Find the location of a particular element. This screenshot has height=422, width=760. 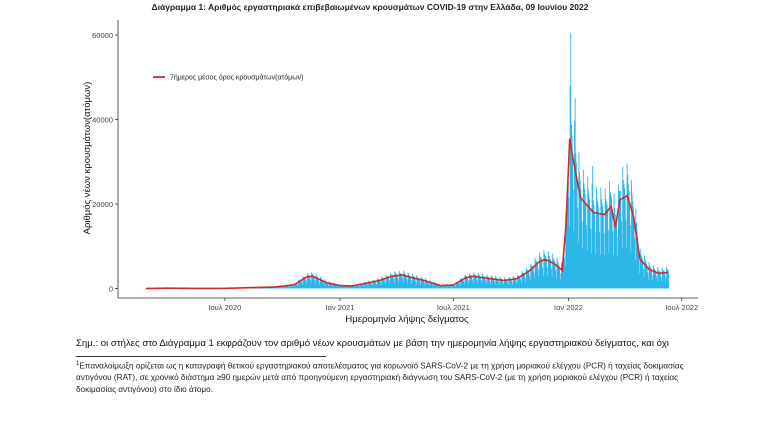

x-tick-label: Ιαν 2022 is located at coordinates (568, 307).